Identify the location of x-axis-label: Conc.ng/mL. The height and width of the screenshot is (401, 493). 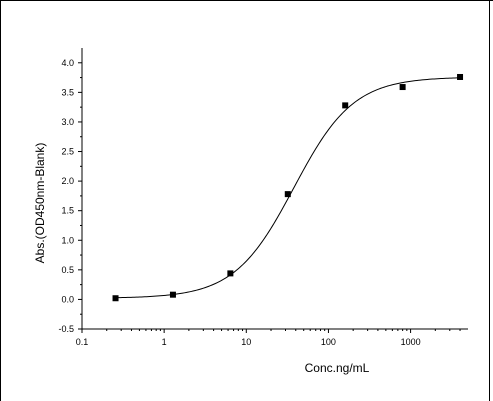
(337, 368).